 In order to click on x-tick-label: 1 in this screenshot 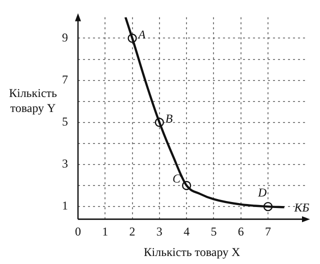, I will do `click(105, 231)`.